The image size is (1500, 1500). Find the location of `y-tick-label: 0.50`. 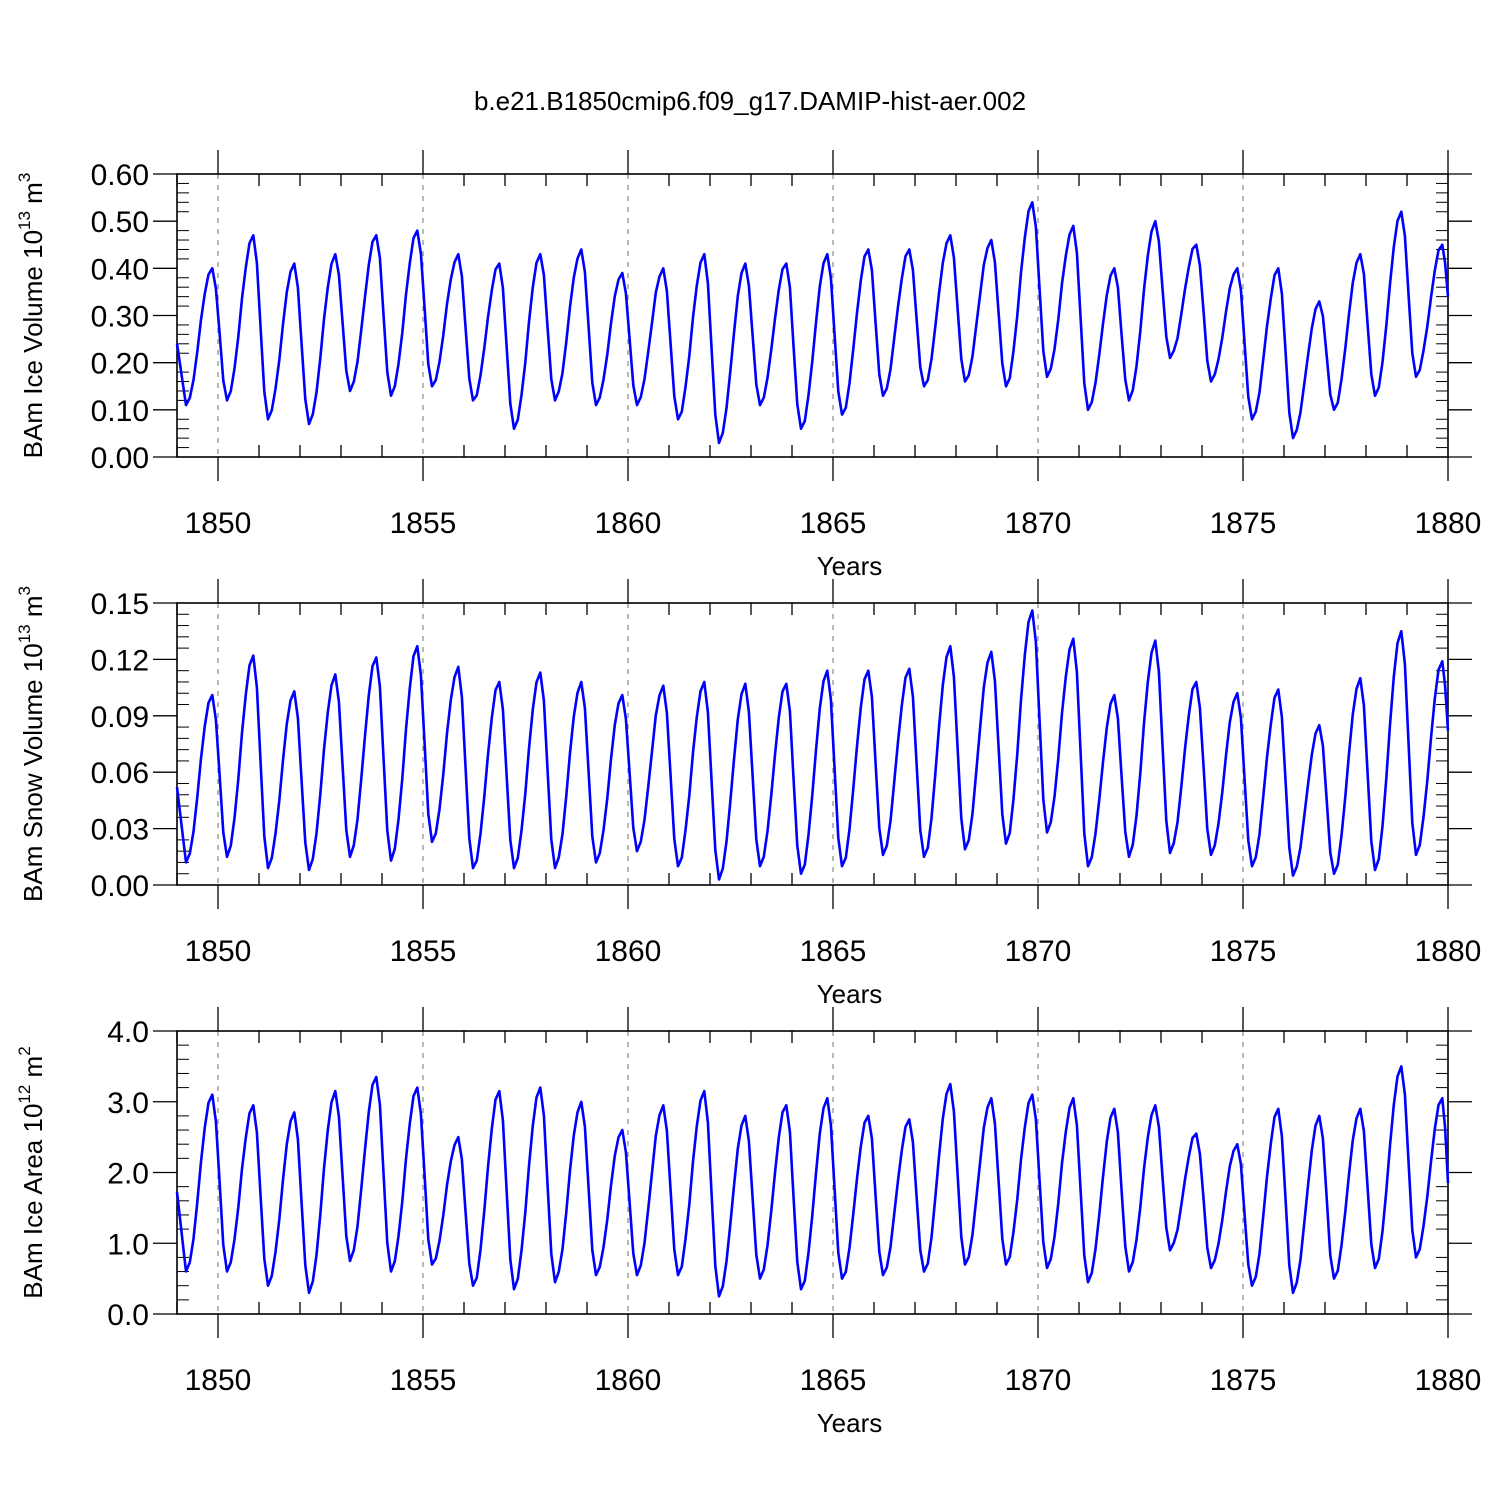

y-tick-label: 0.50 is located at coordinates (120, 222).